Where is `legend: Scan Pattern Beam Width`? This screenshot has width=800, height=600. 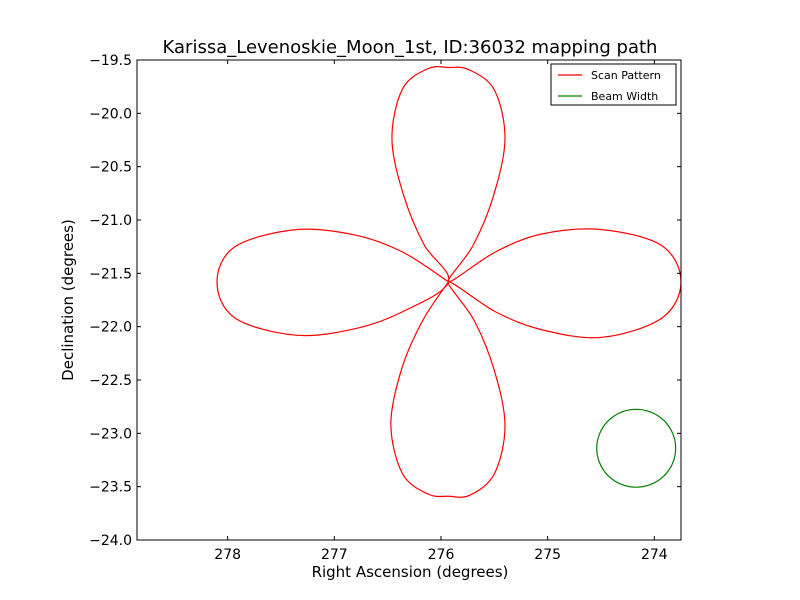
legend: Scan Pattern Beam Width is located at coordinates (613, 84).